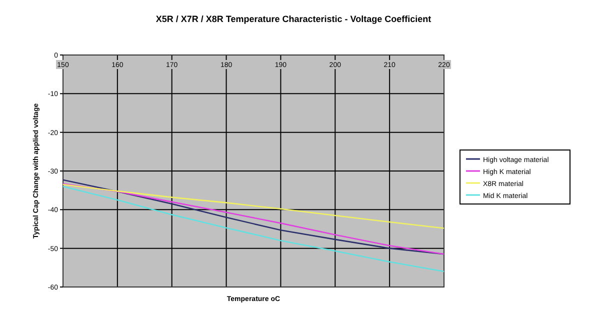 The image size is (603, 328). What do you see at coordinates (253, 206) in the screenshot?
I see `line-series` at bounding box center [253, 206].